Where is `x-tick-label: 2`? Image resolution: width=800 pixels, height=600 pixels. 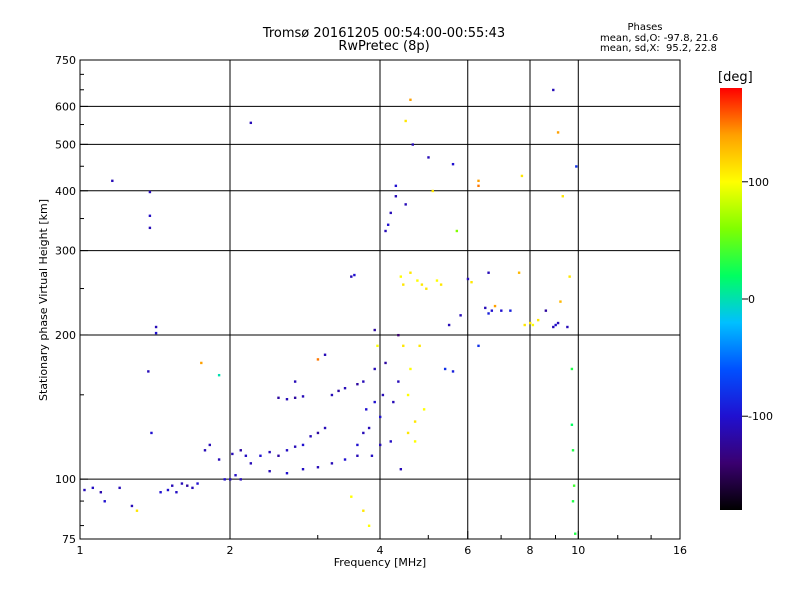 x-tick-label: 2 is located at coordinates (230, 550).